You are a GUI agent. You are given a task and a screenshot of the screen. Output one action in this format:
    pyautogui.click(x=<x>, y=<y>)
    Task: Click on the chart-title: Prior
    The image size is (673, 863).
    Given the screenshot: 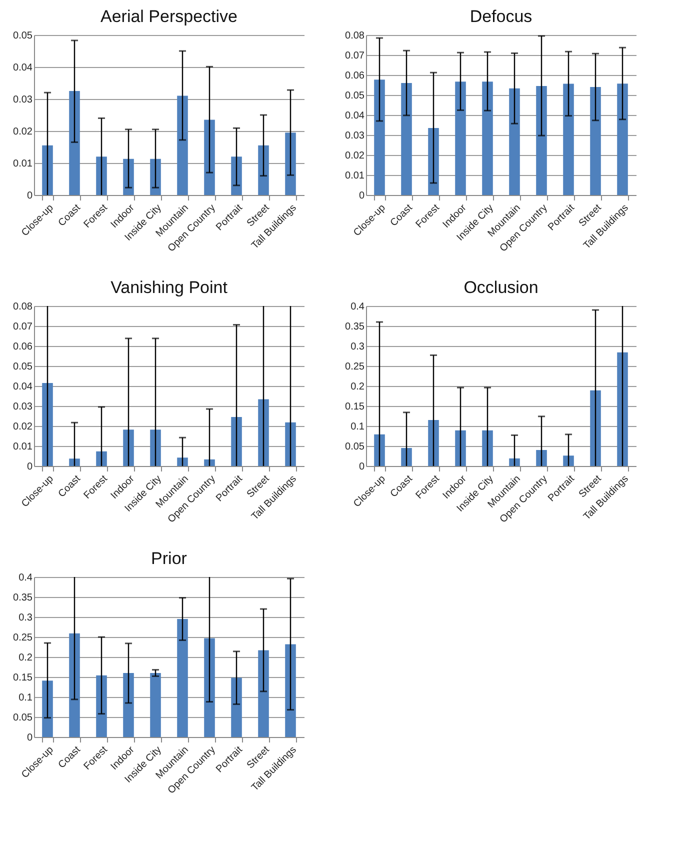 What is the action you would take?
    pyautogui.click(x=169, y=558)
    